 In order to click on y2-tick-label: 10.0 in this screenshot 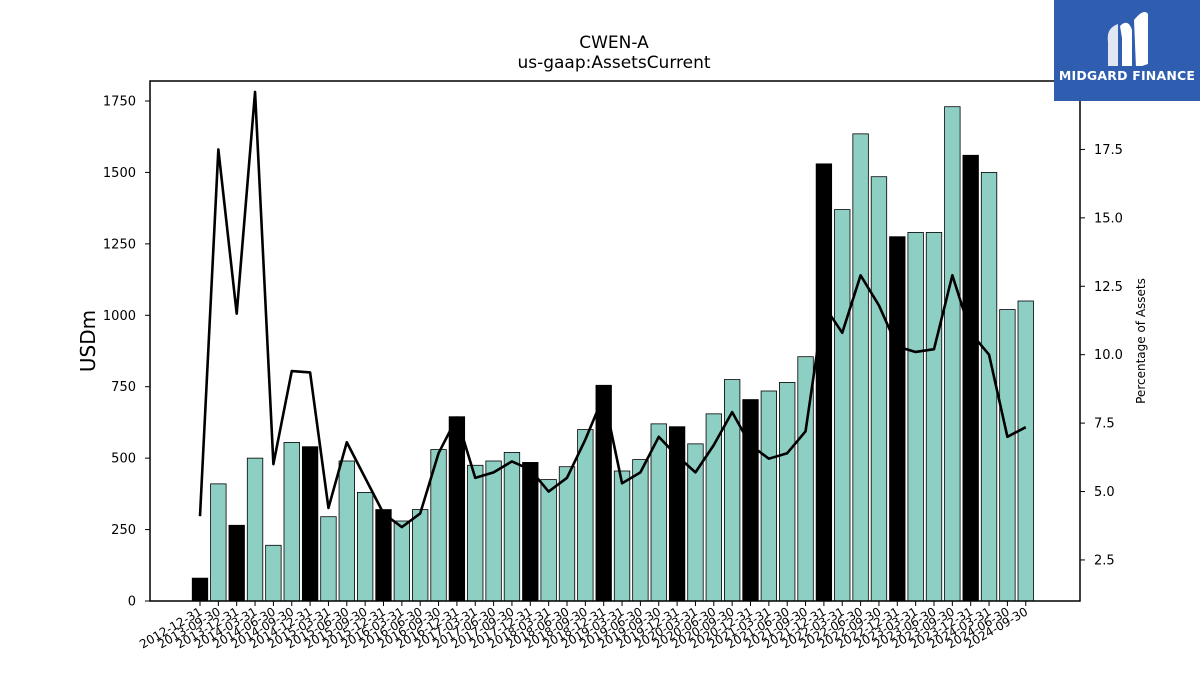, I will do `click(1108, 355)`.